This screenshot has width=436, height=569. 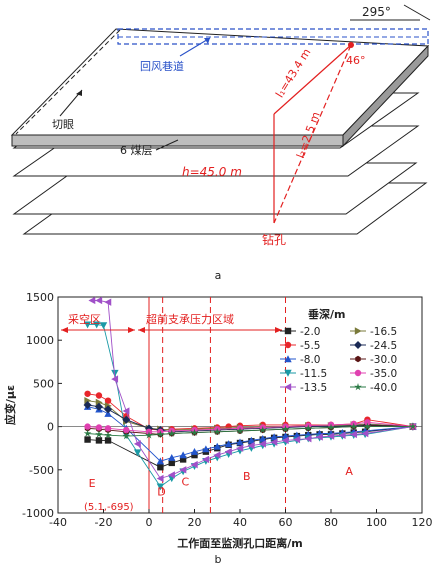 What do you see at coordinates (417, 12) in the screenshot?
I see `angle-295-slant` at bounding box center [417, 12].